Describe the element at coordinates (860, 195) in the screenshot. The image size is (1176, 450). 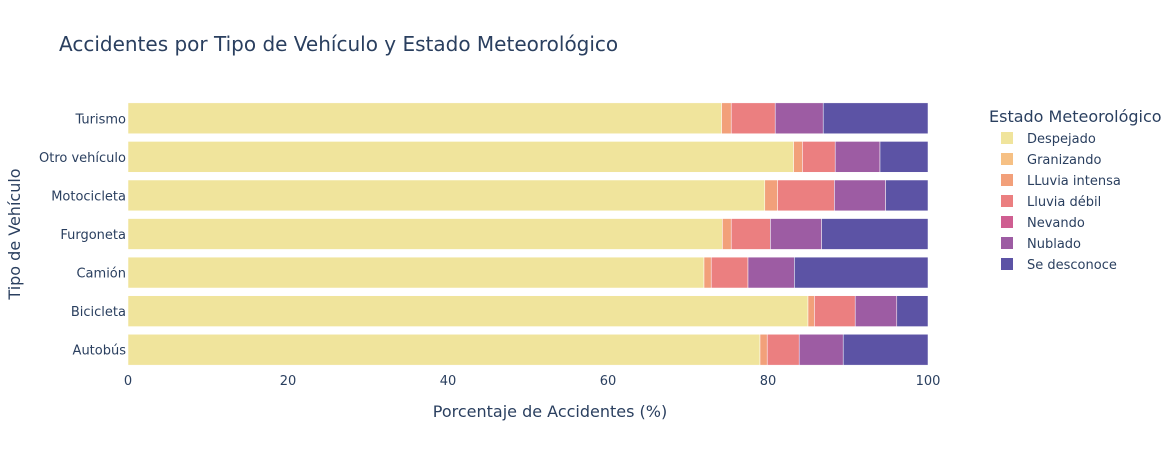
I see `bar-motocicleta-nublado` at that location.